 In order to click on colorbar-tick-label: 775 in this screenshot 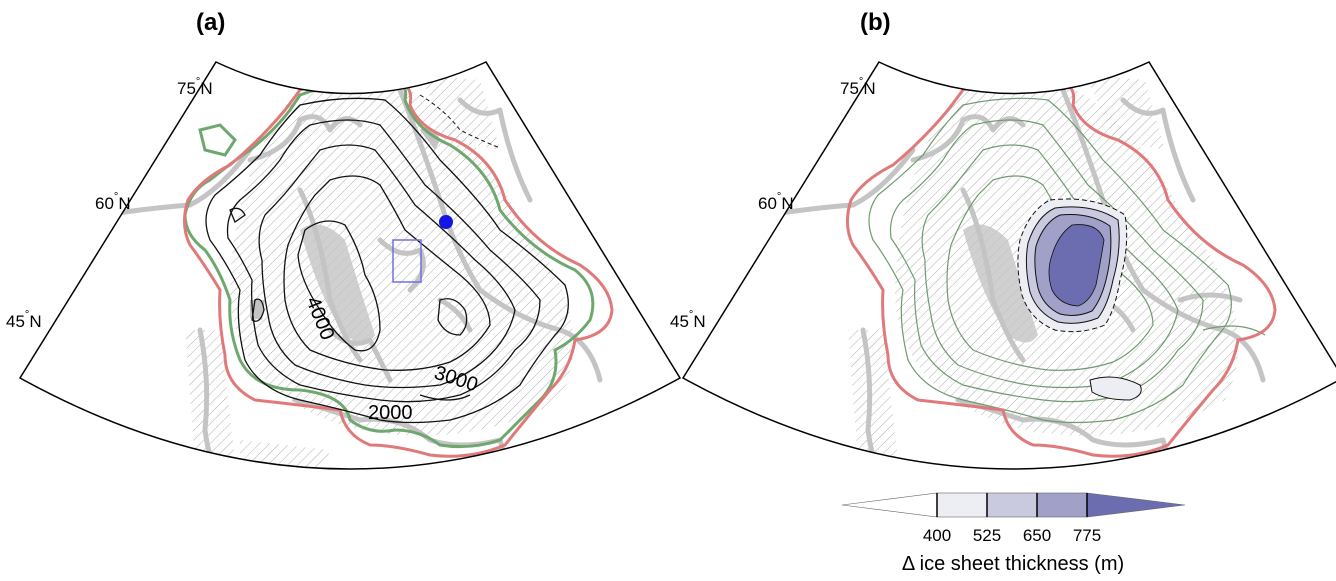, I will do `click(1087, 535)`.